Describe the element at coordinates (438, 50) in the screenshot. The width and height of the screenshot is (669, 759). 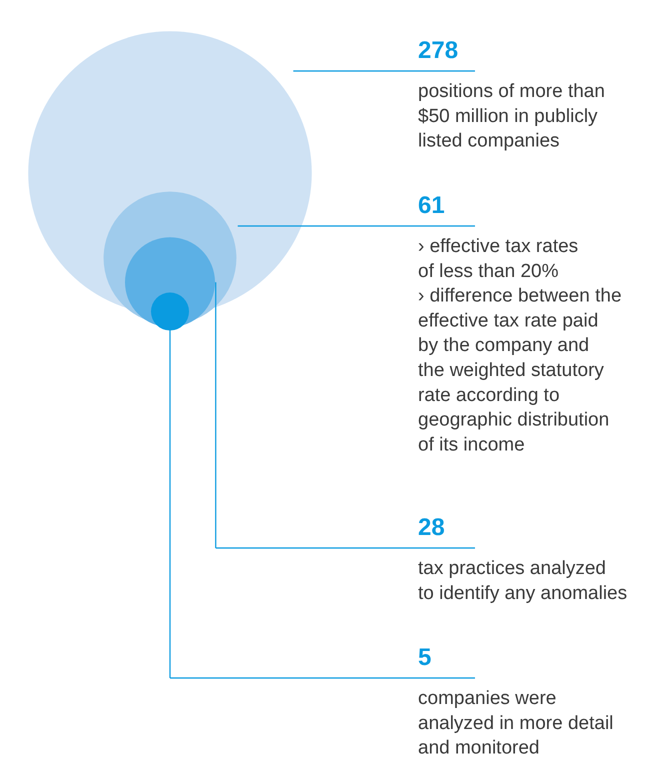
I see `data-label: 278` at that location.